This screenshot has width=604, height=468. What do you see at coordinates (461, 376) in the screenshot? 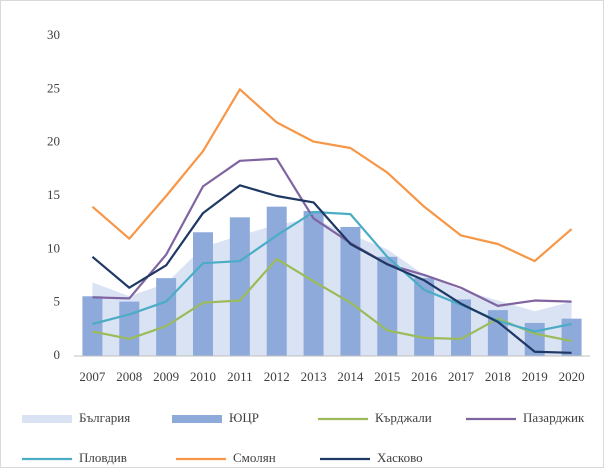
I see `x-tick-label: 2017` at bounding box center [461, 376].